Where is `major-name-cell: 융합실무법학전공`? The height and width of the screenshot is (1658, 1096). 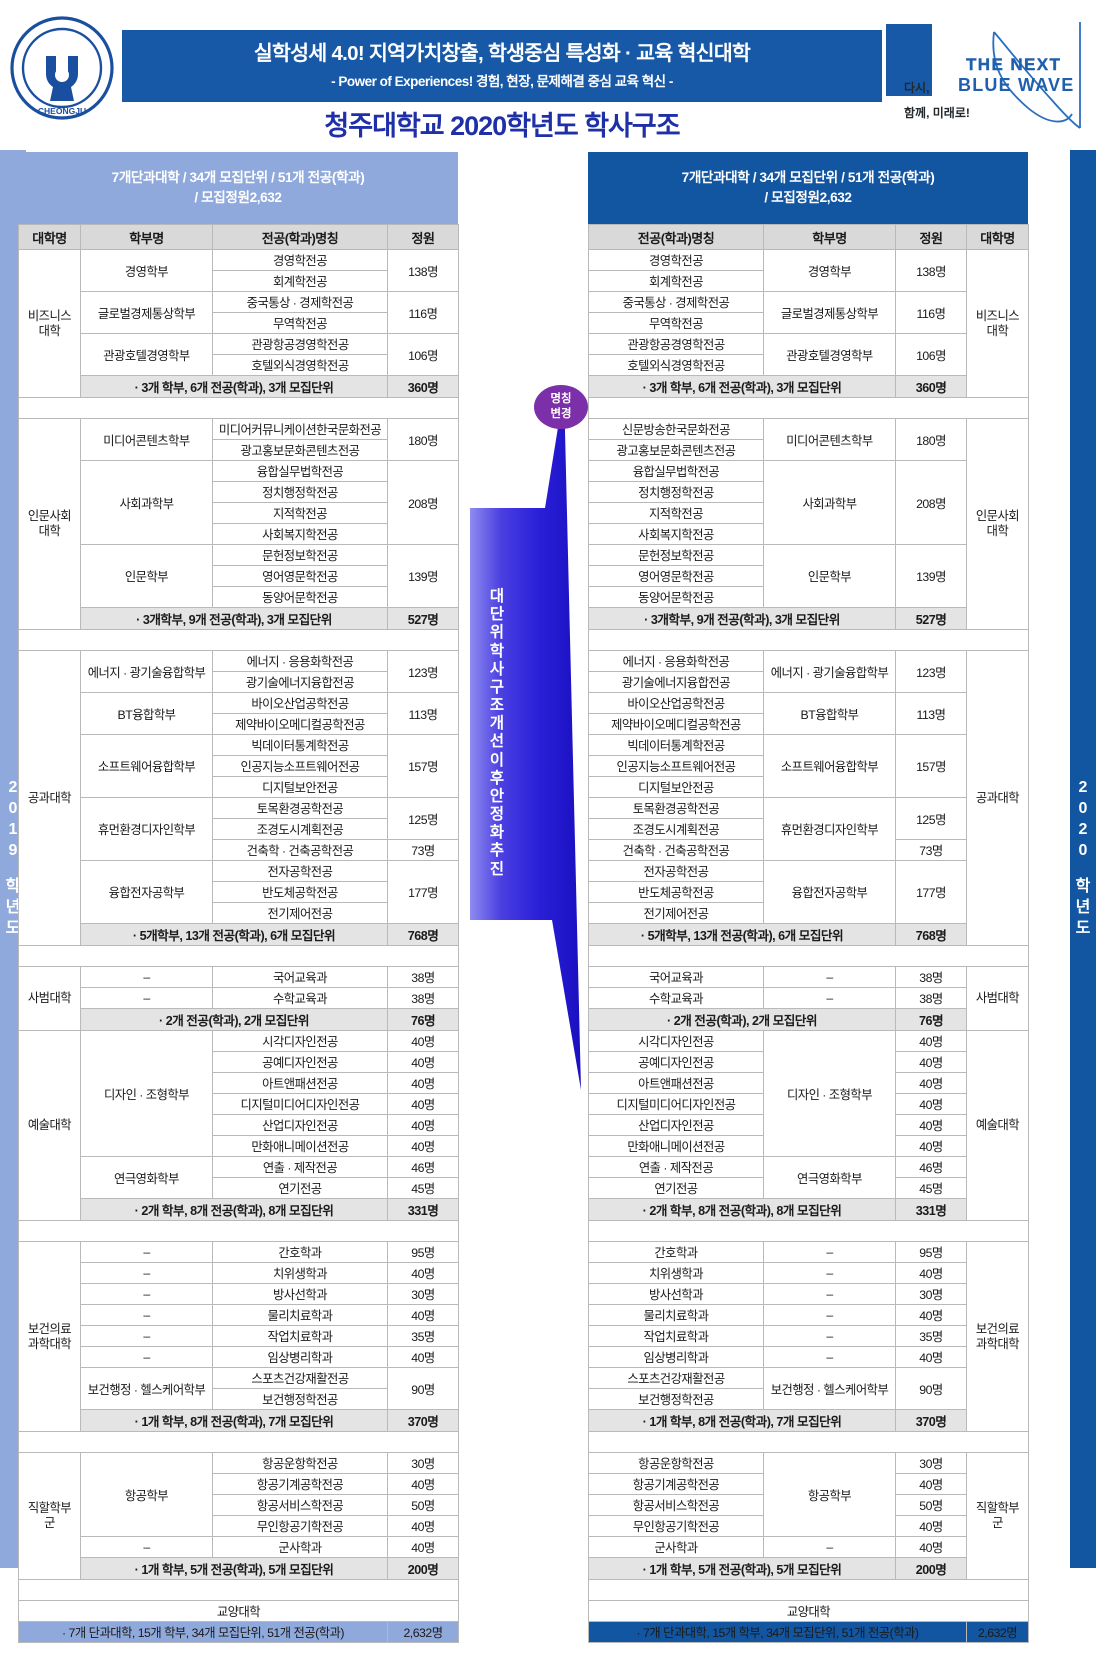 major-name-cell: 융합실무법학전공 is located at coordinates (676, 471).